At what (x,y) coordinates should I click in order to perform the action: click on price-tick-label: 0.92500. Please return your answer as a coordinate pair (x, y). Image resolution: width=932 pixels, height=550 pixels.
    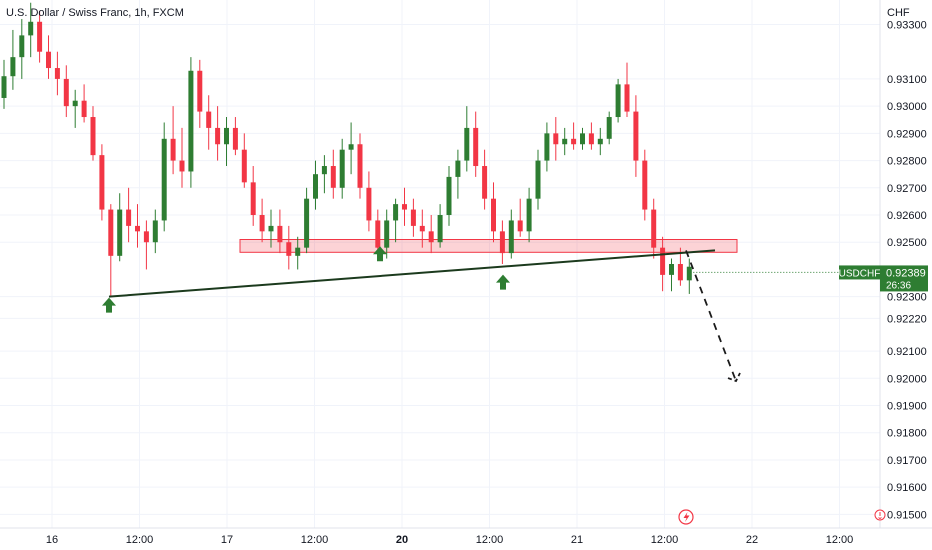
    Looking at the image, I should click on (907, 243).